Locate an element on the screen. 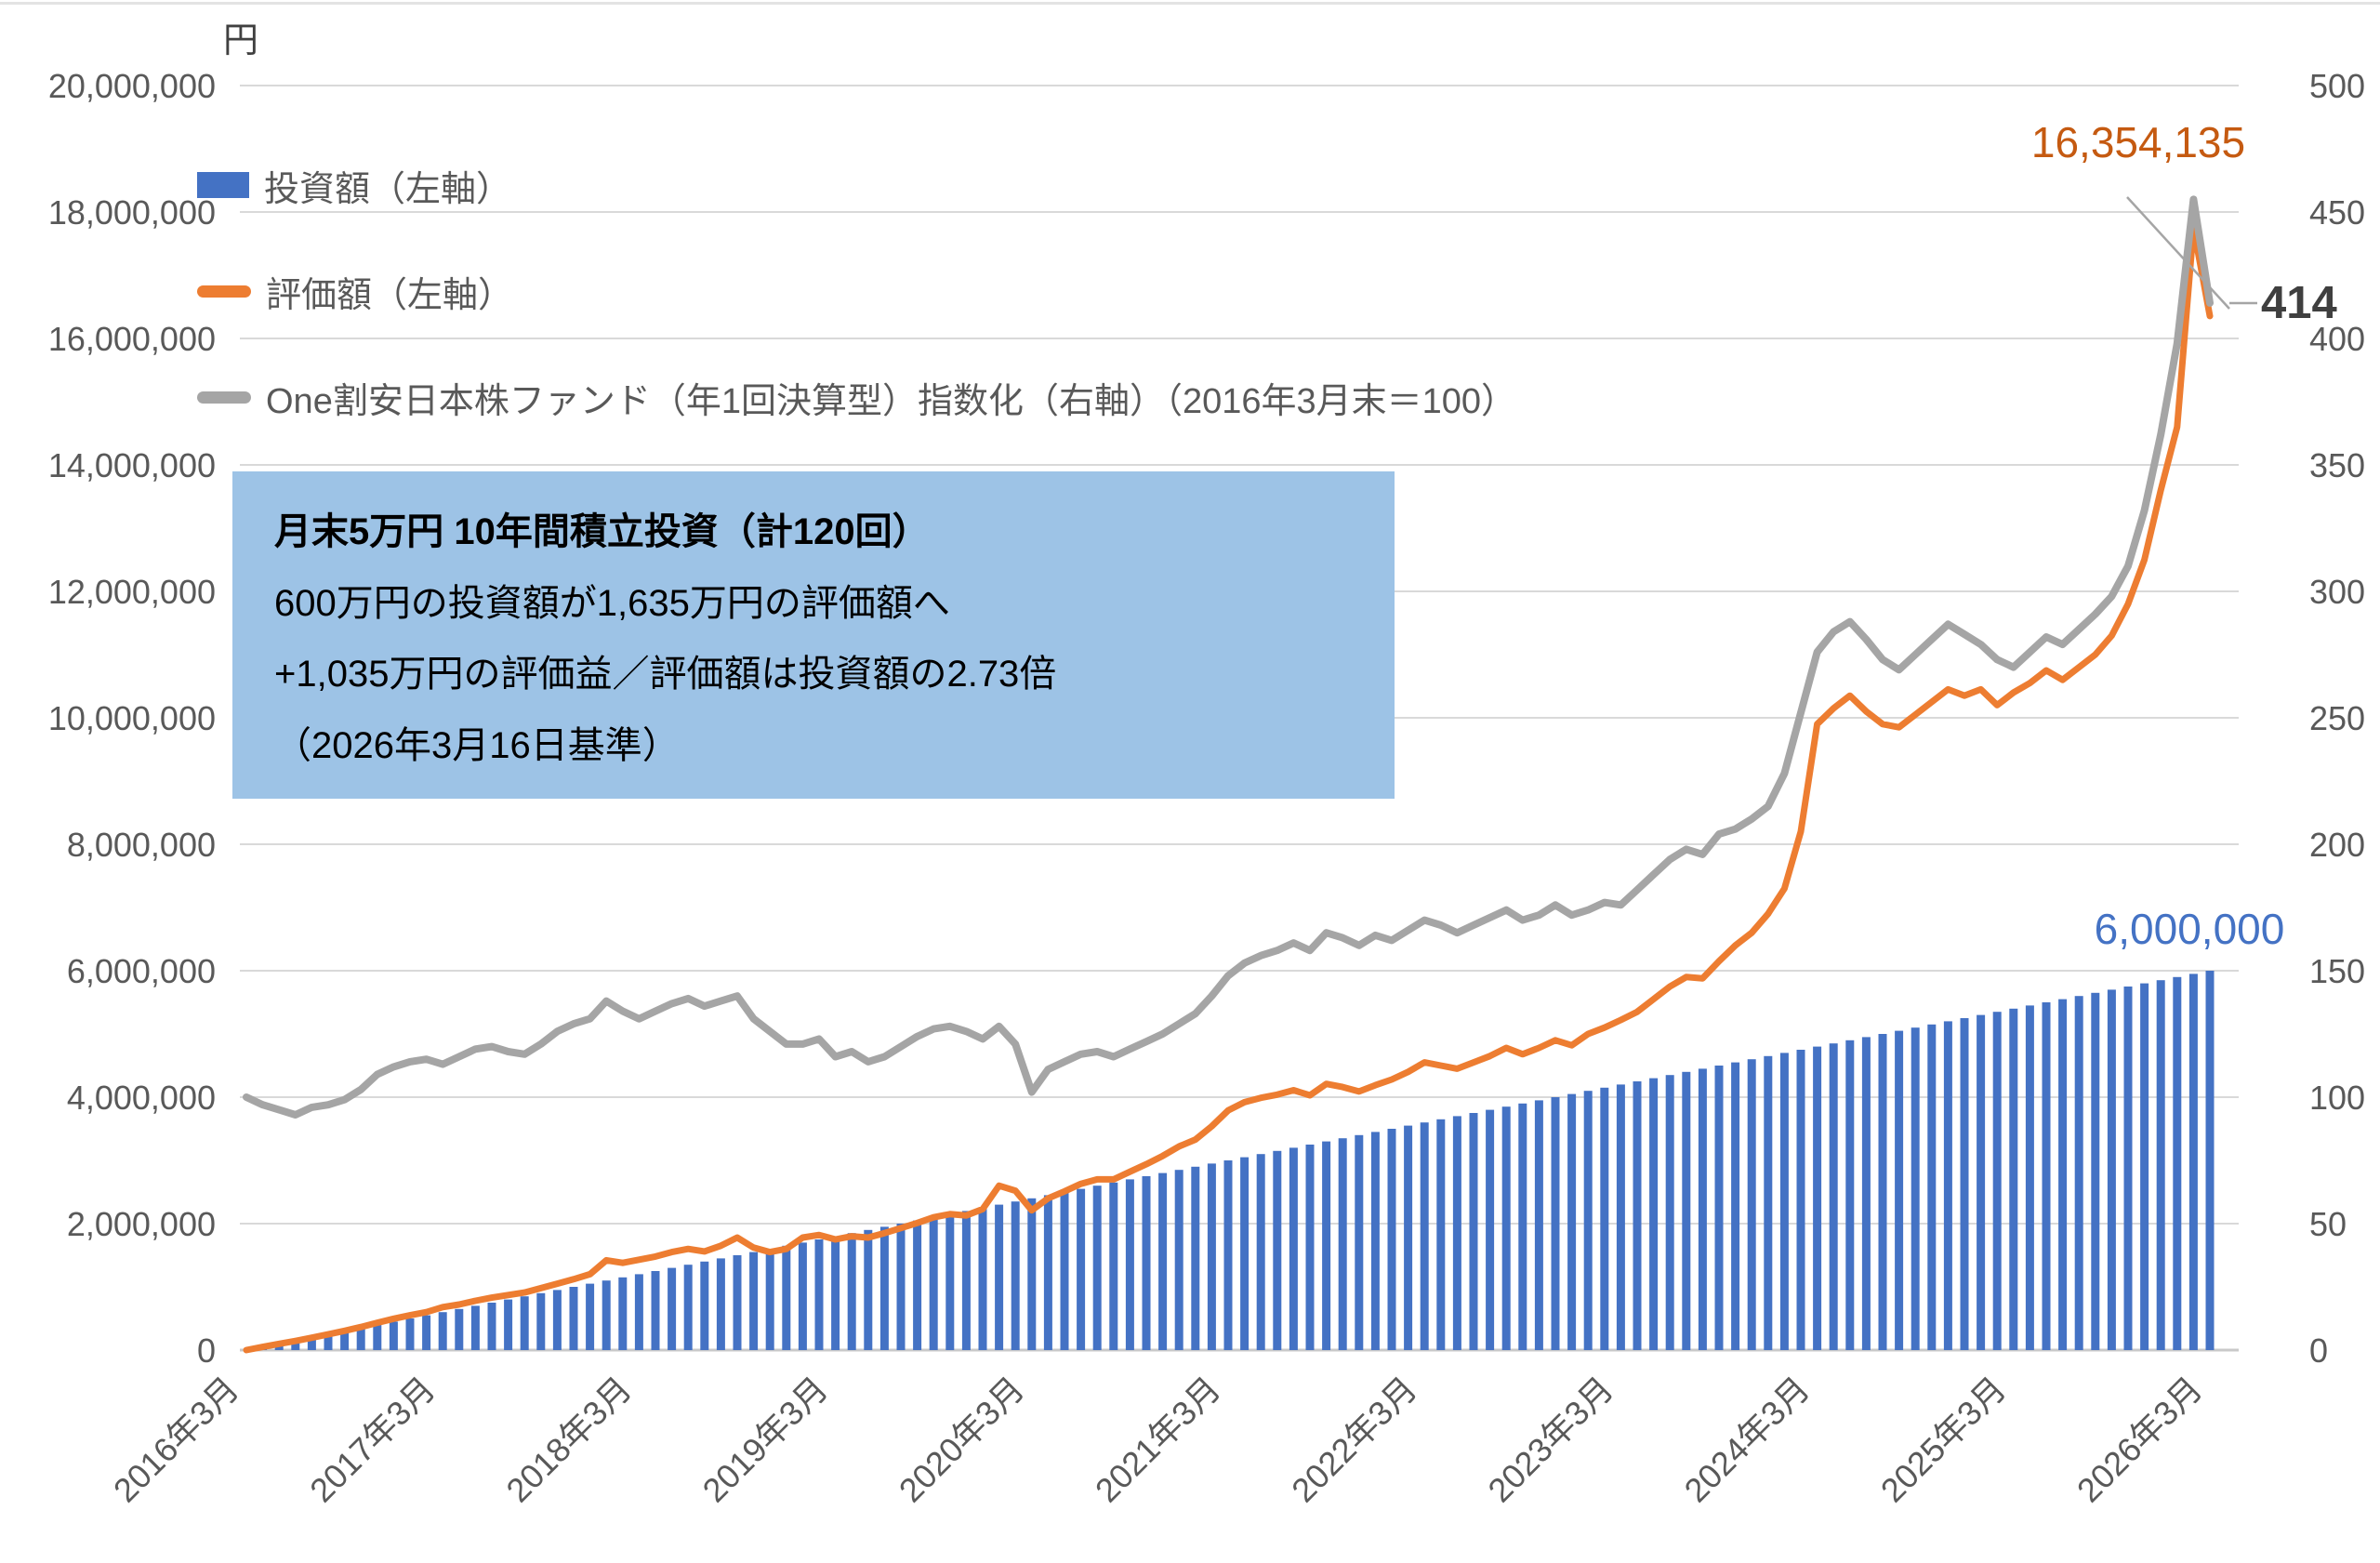 The width and height of the screenshot is (2380, 1563). svg-text: 2019年3月 is located at coordinates (765, 1440).